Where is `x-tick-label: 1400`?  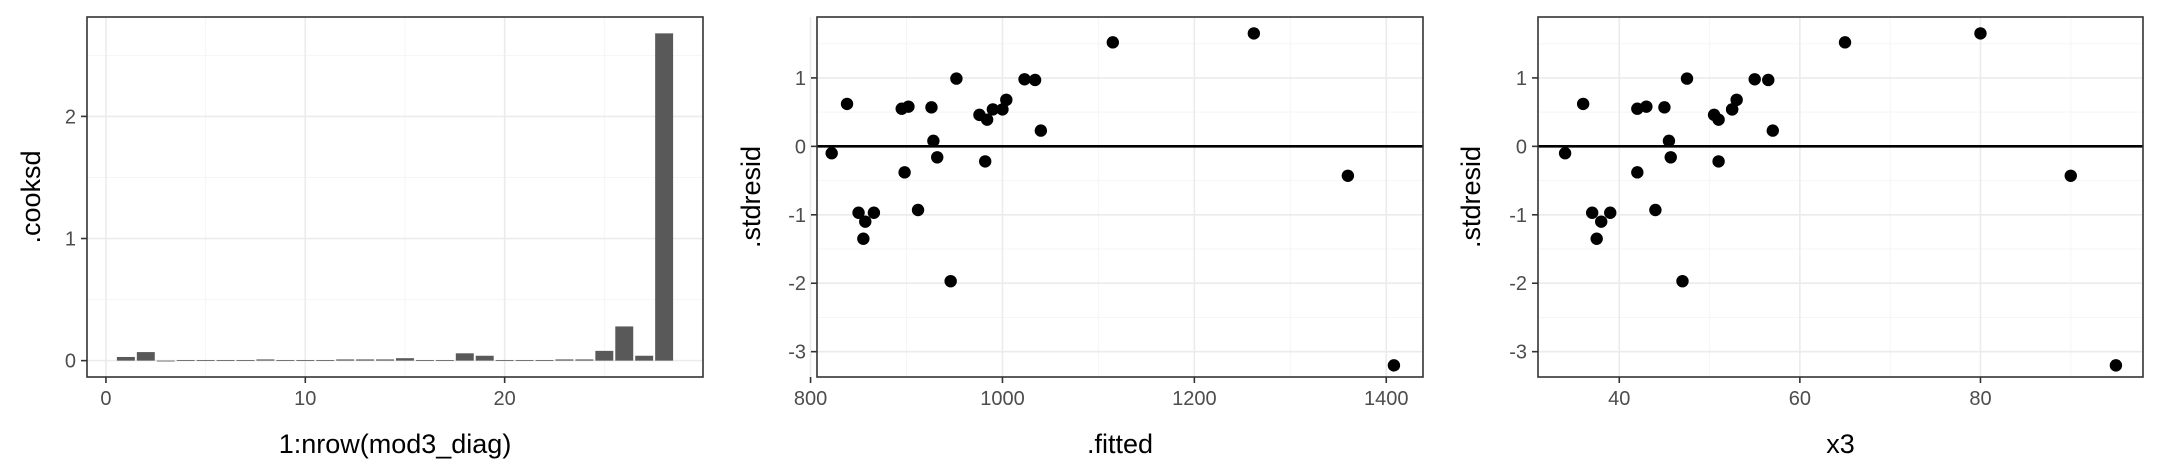 x-tick-label: 1400 is located at coordinates (1386, 399).